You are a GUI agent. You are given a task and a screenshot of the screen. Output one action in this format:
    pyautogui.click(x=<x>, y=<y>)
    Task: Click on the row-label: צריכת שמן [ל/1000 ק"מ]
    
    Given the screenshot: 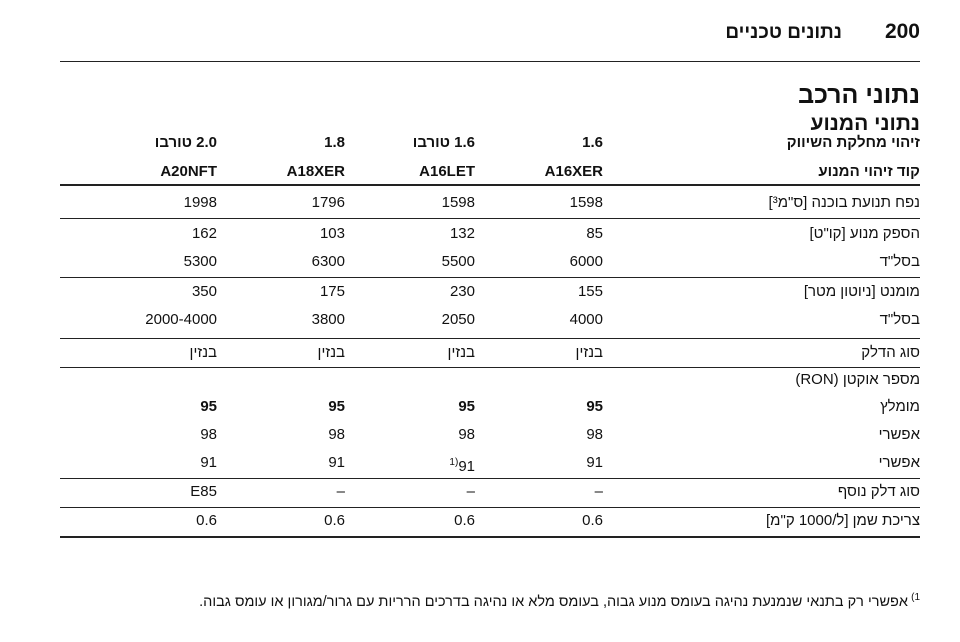 What is the action you would take?
    pyautogui.click(x=843, y=520)
    